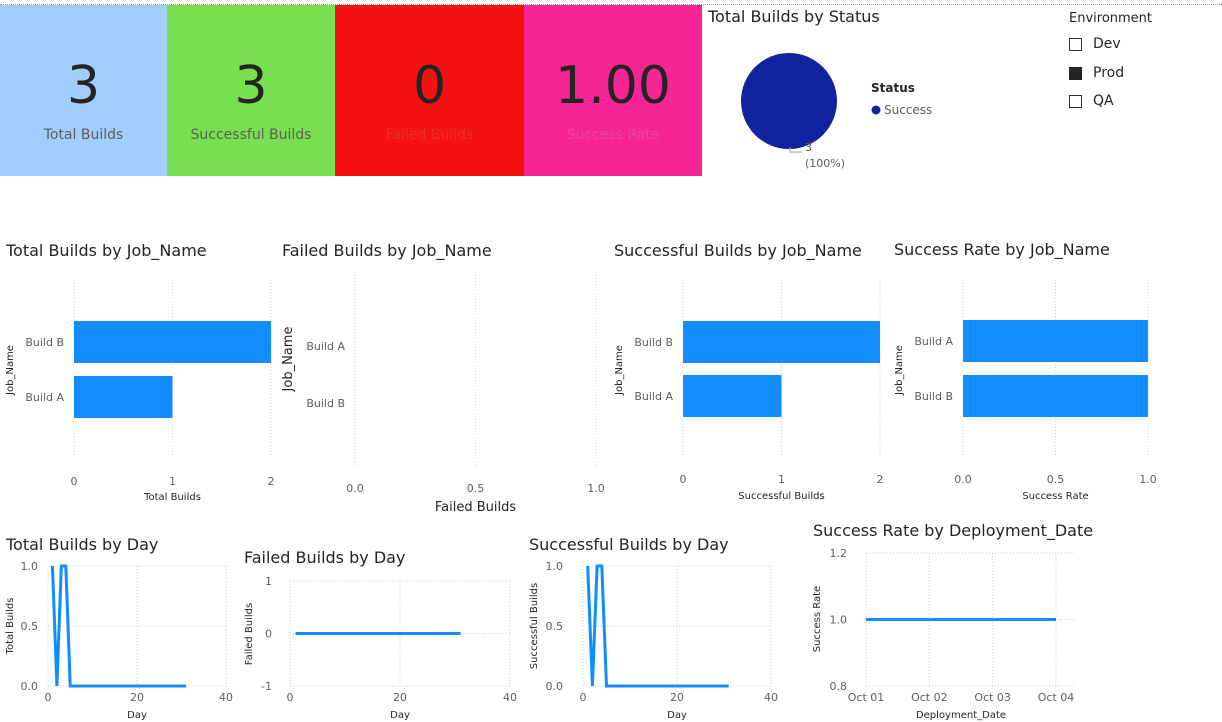 This screenshot has width=1222, height=722. I want to click on chart-title-successful-builds-by-day: Successful Builds by Day, so click(629, 544).